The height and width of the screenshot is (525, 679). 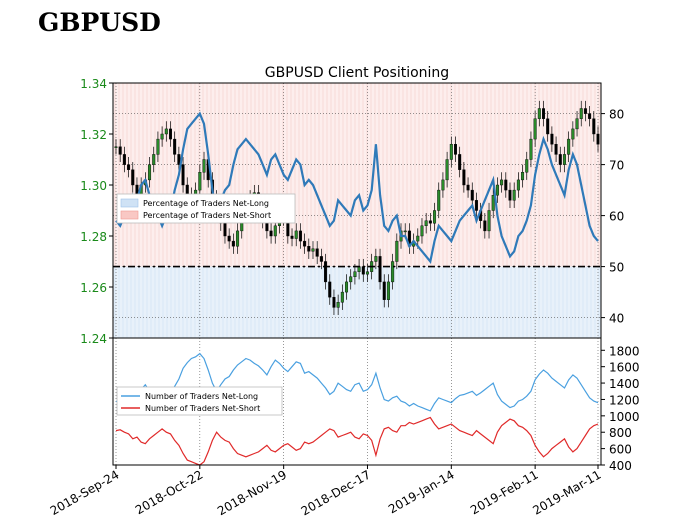 I want to click on net-long-legend-label: Percentage of Traders Net-Long, so click(x=206, y=203).